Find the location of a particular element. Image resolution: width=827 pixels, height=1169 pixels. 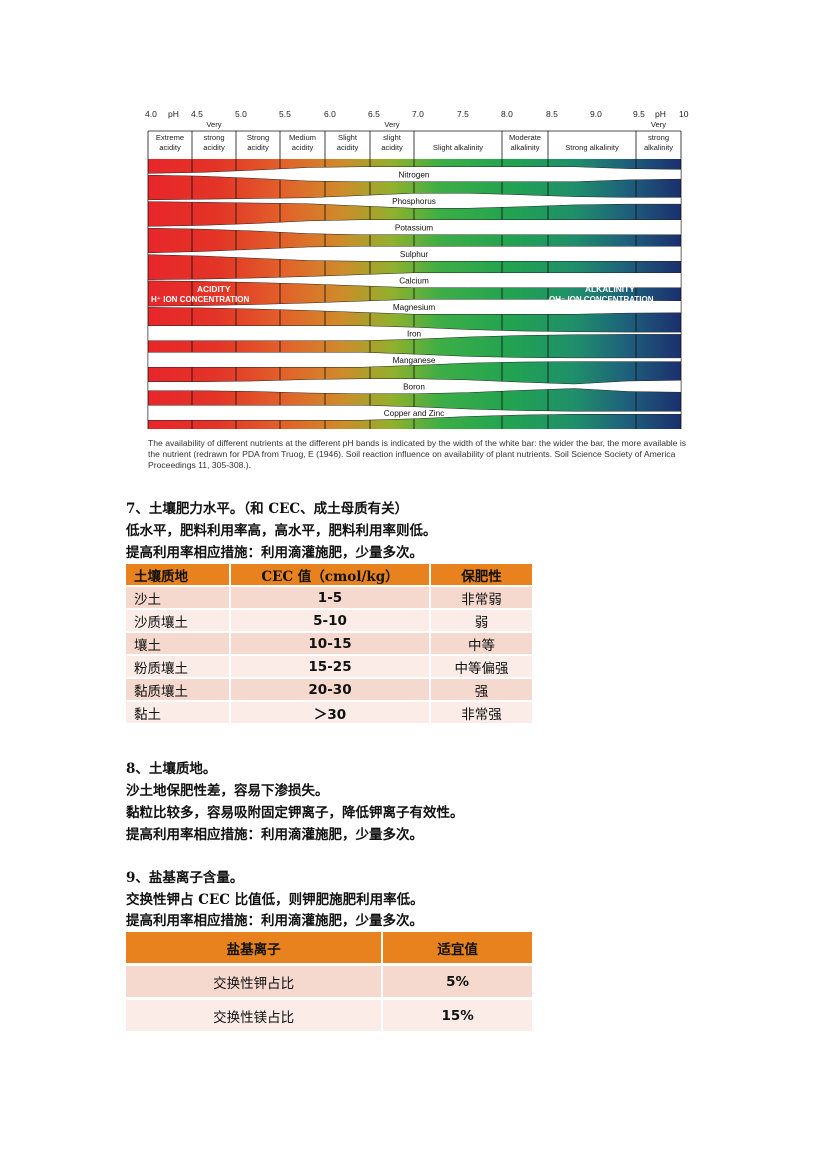

ph-tick-label: 10 is located at coordinates (684, 114).